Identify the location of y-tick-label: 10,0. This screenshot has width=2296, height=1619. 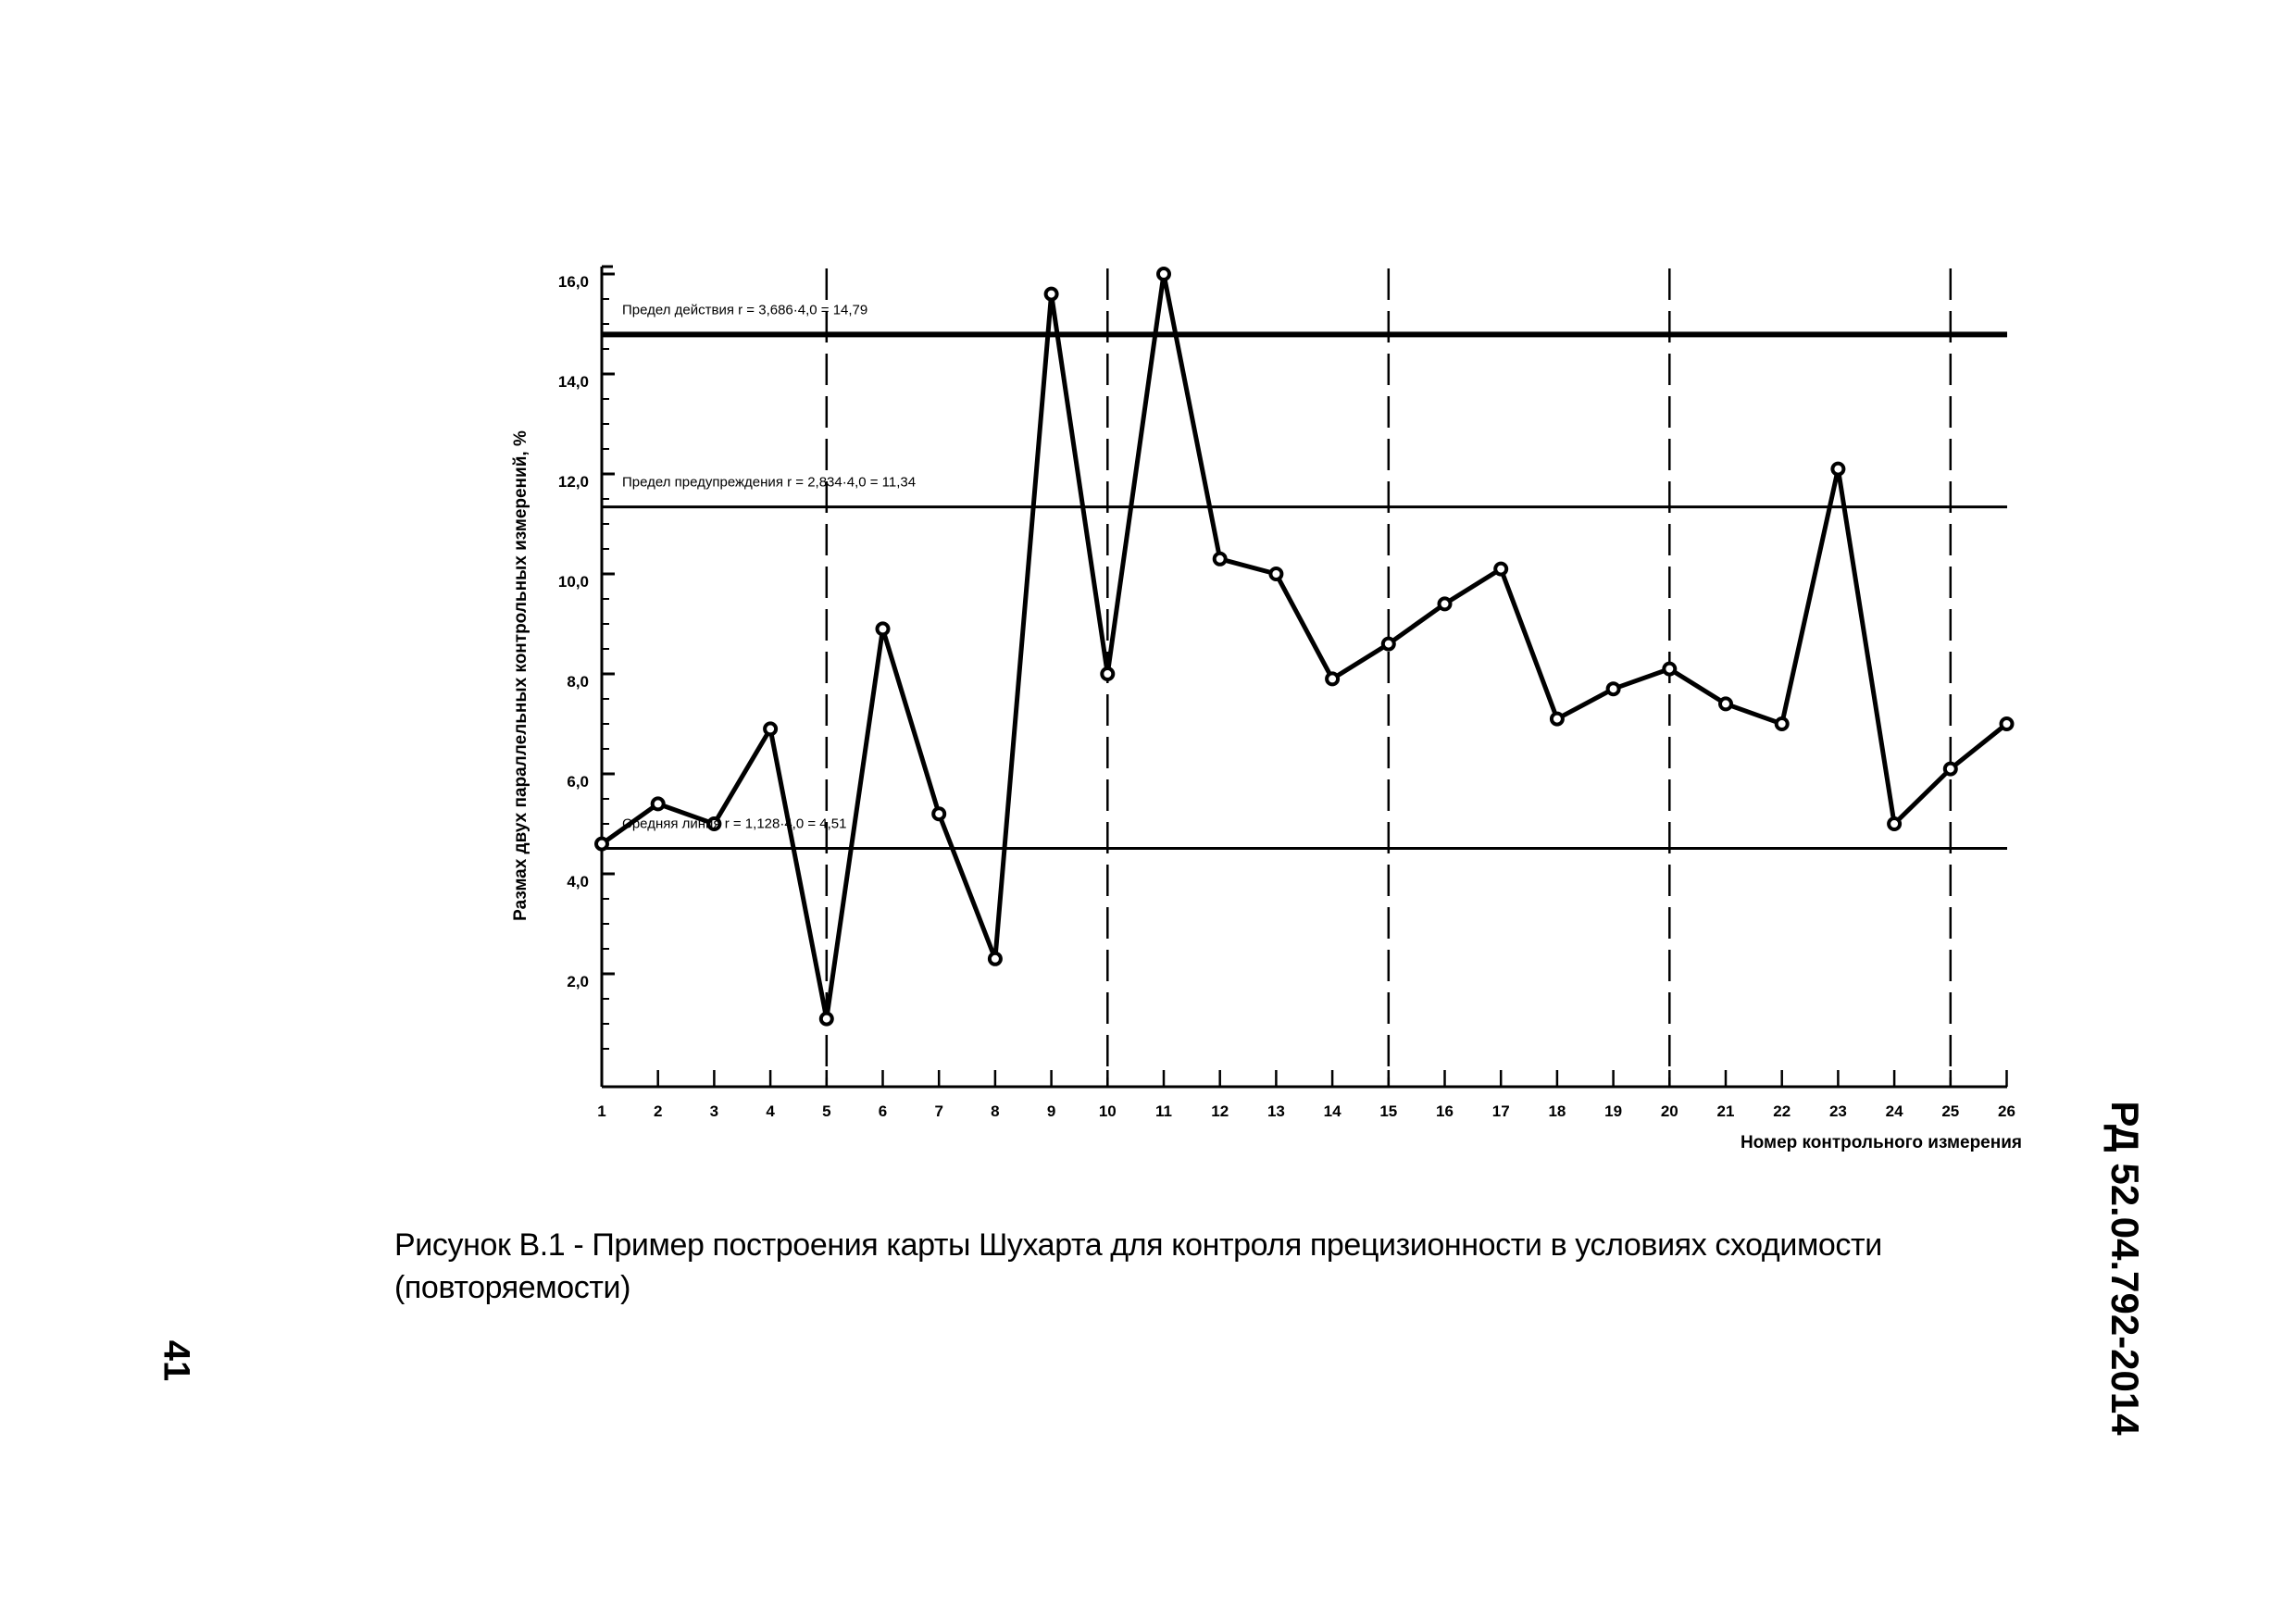
(573, 582).